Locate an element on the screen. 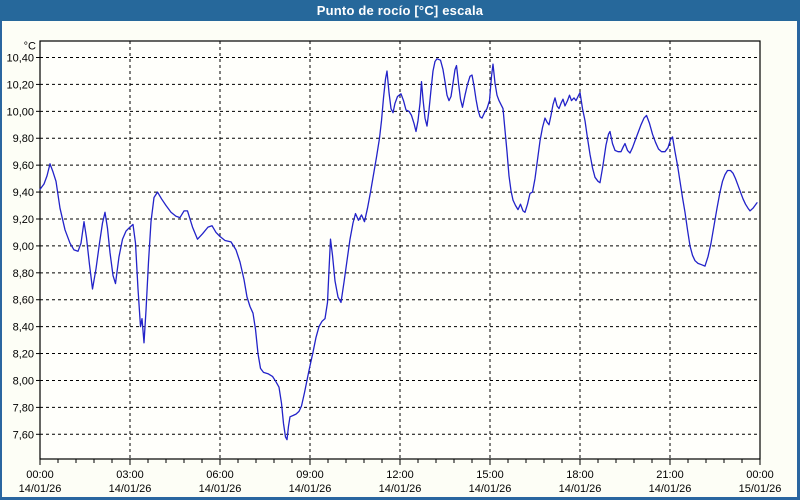 This screenshot has height=500, width=800. window-border-left is located at coordinates (1, 260).